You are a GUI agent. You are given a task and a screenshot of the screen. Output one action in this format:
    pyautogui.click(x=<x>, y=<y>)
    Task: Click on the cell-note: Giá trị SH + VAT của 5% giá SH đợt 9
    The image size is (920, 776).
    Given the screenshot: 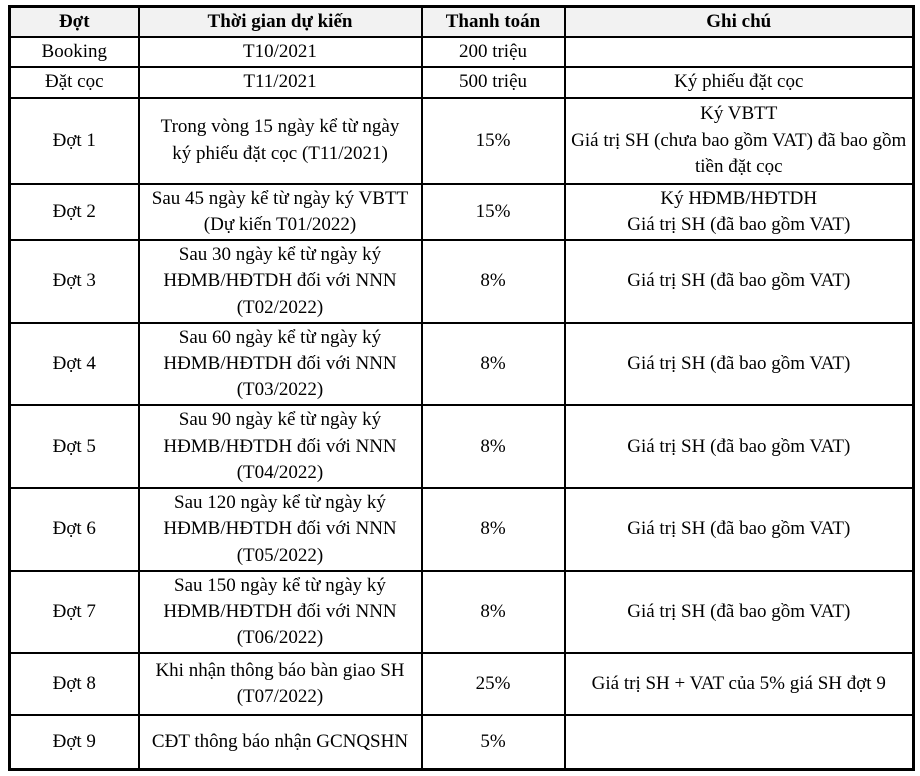 What is the action you would take?
    pyautogui.click(x=739, y=684)
    